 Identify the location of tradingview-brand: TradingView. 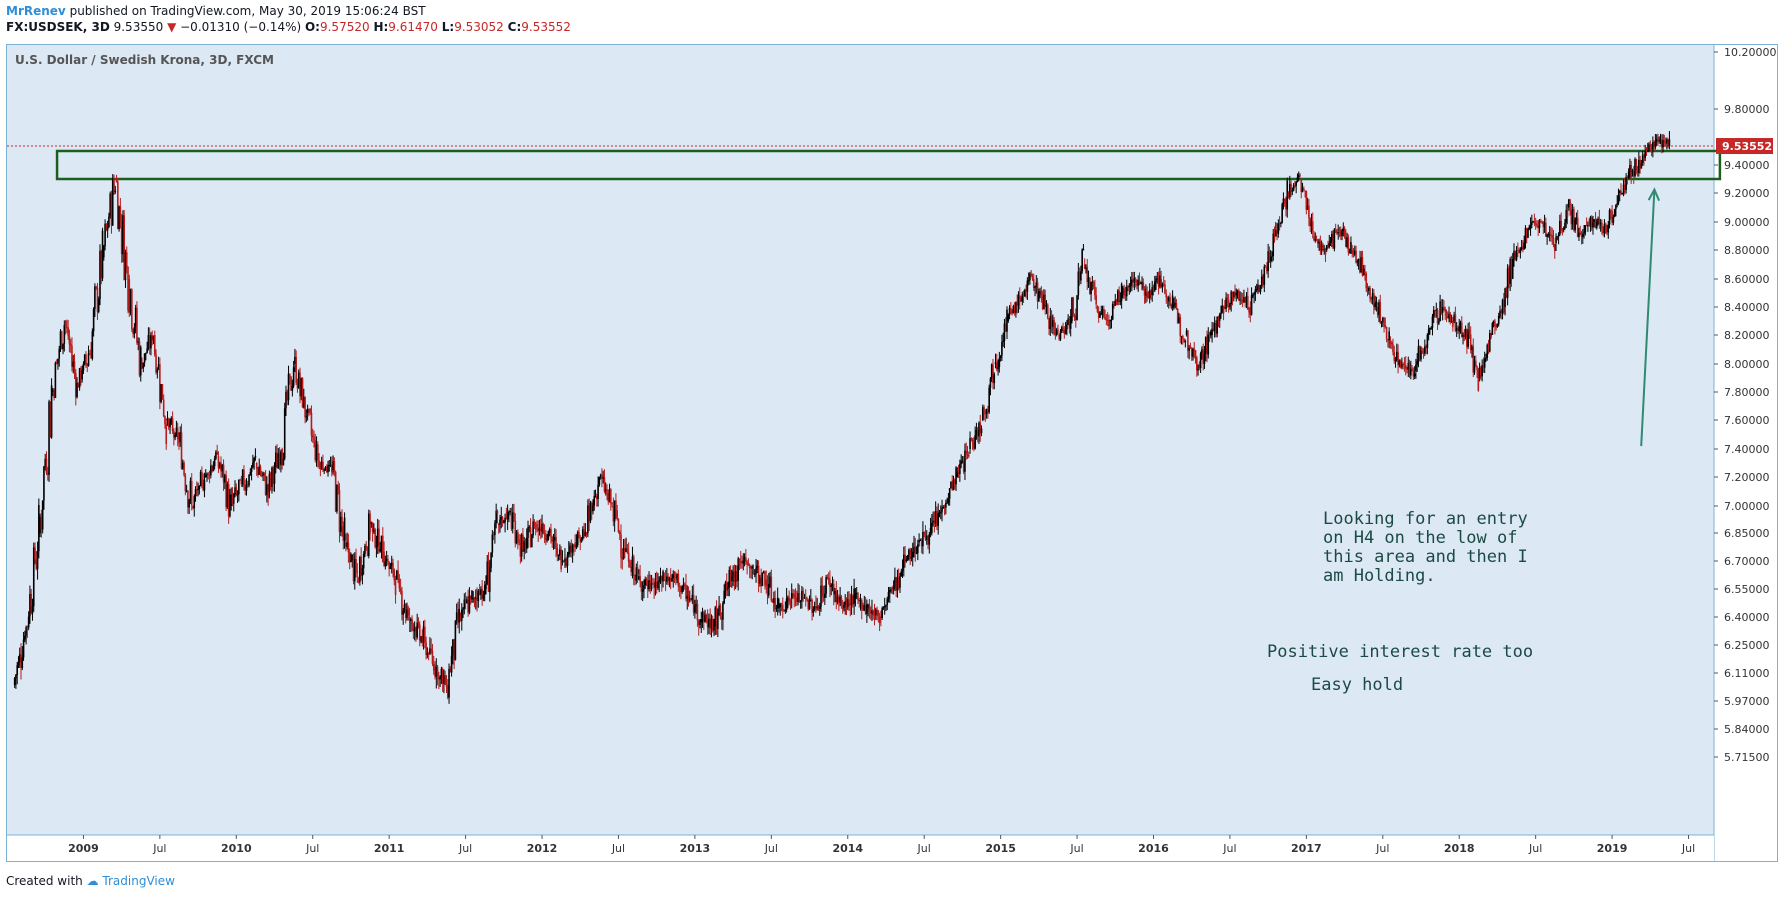
(138, 881).